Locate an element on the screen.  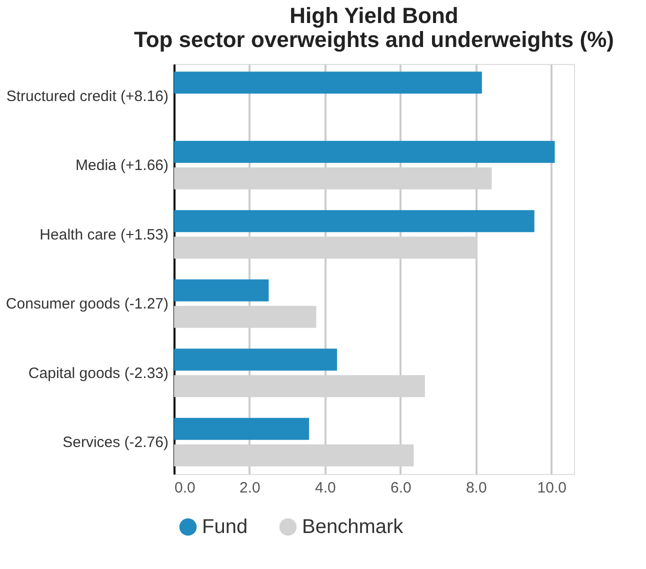
x-tick-label: 2.0 is located at coordinates (250, 488).